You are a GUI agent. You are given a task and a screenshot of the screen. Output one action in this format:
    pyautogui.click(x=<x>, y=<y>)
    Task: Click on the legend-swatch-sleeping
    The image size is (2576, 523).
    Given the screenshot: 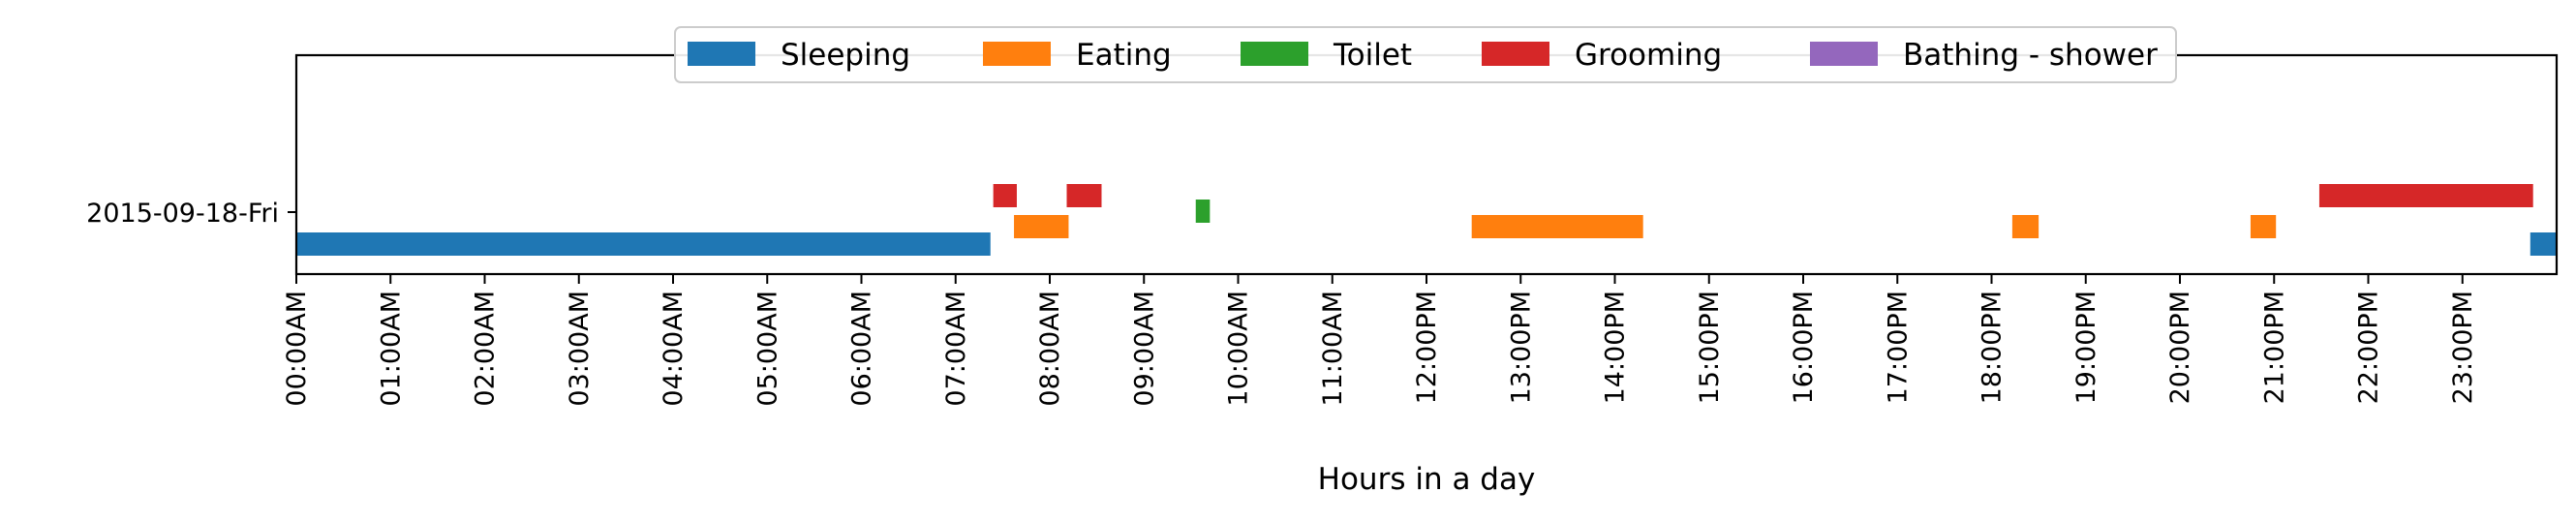 What is the action you would take?
    pyautogui.click(x=721, y=54)
    